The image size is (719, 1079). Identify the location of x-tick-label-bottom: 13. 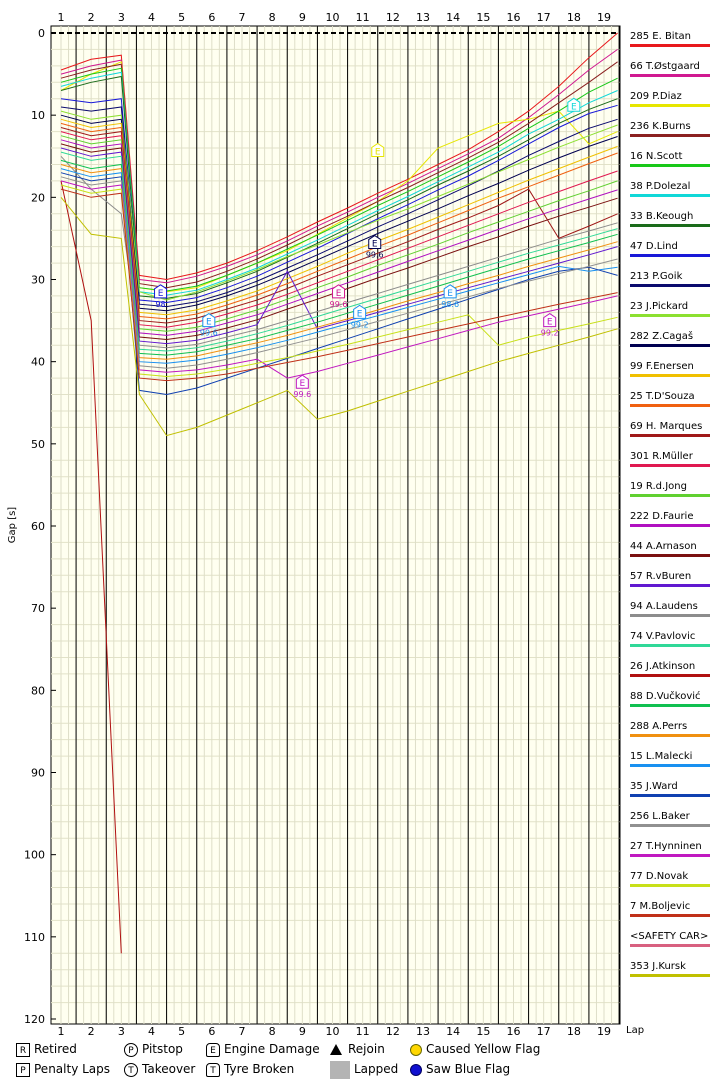
(423, 1031).